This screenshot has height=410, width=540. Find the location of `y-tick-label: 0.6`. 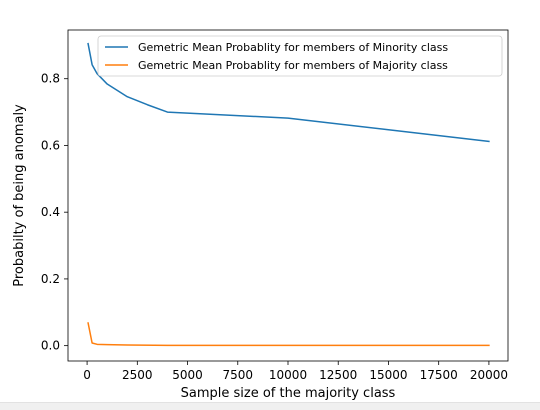

y-tick-label: 0.6 is located at coordinates (50, 145).